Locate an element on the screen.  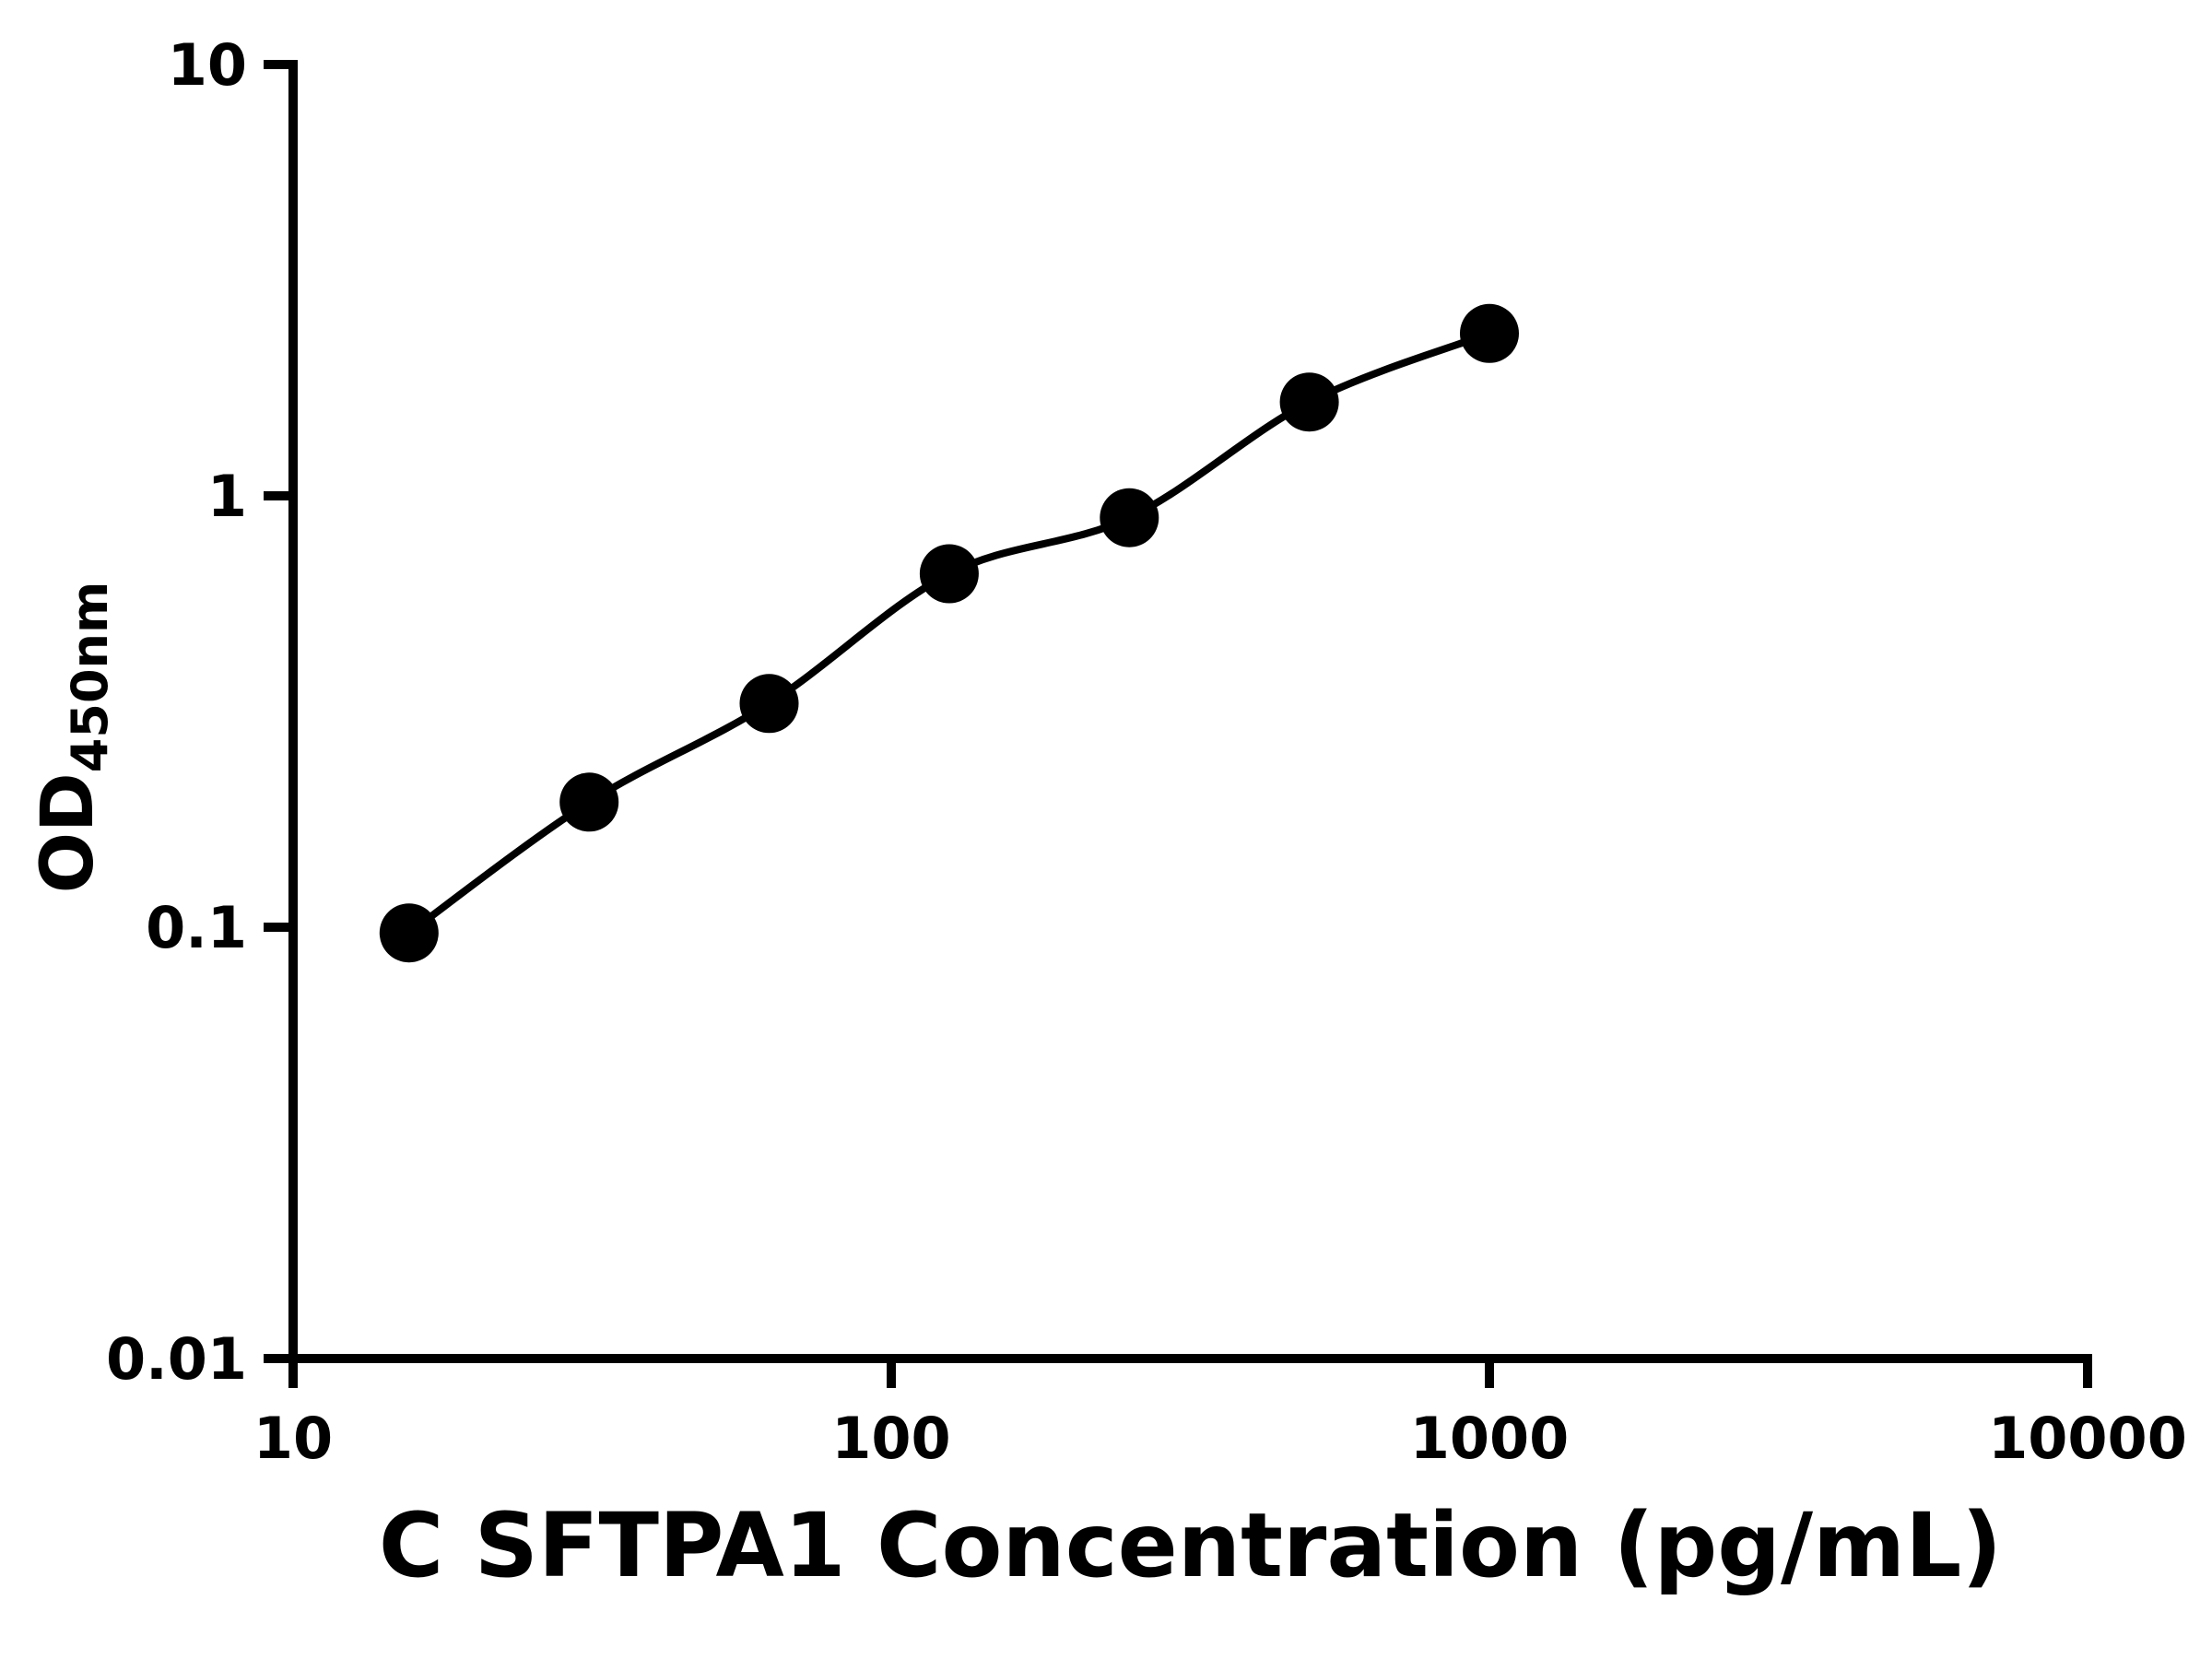
y-axis-title: OD450nm is located at coordinates (73, 738).